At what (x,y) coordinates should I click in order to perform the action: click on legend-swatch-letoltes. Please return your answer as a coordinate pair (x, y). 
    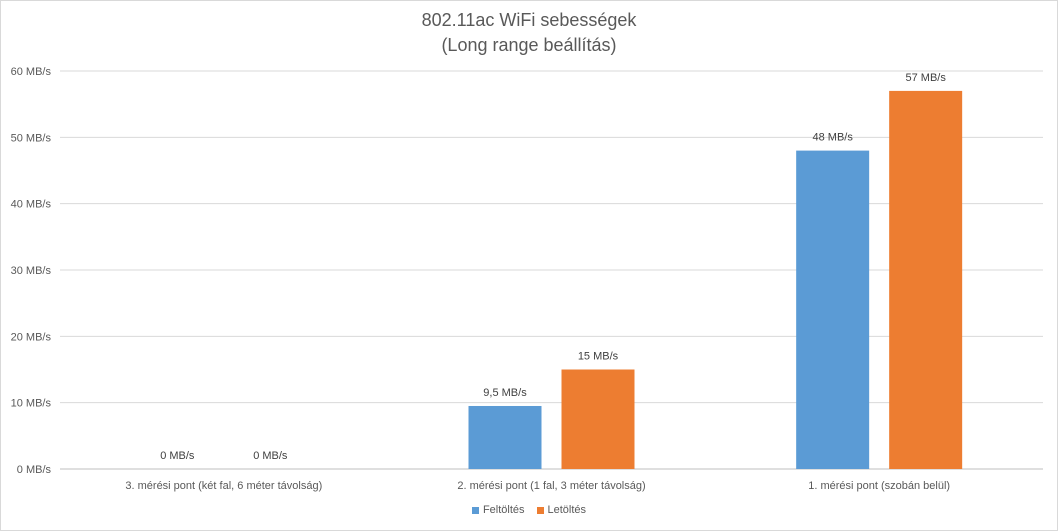
    Looking at the image, I should click on (540, 510).